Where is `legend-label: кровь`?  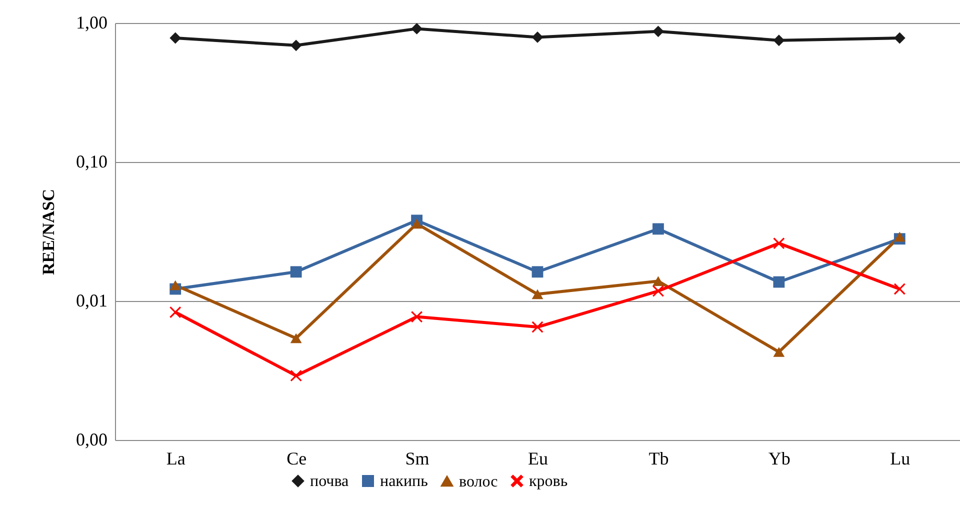 legend-label: кровь is located at coordinates (548, 481).